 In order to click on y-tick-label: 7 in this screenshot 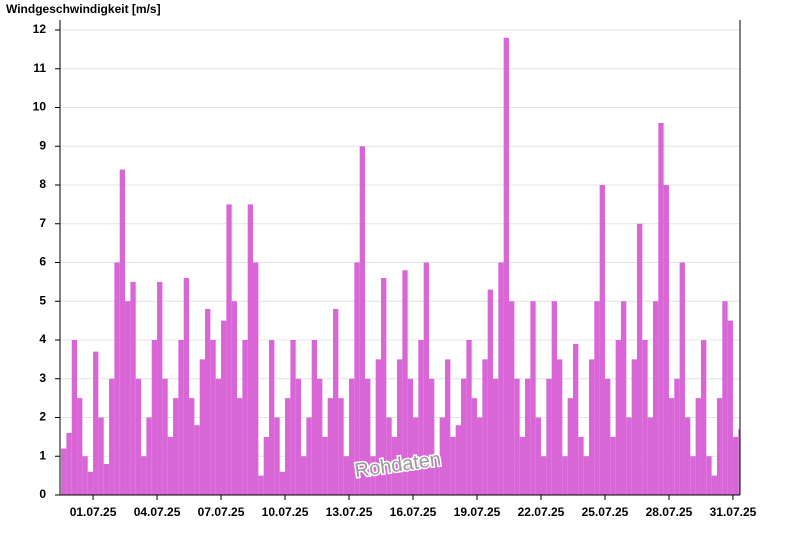, I will do `click(42, 223)`.